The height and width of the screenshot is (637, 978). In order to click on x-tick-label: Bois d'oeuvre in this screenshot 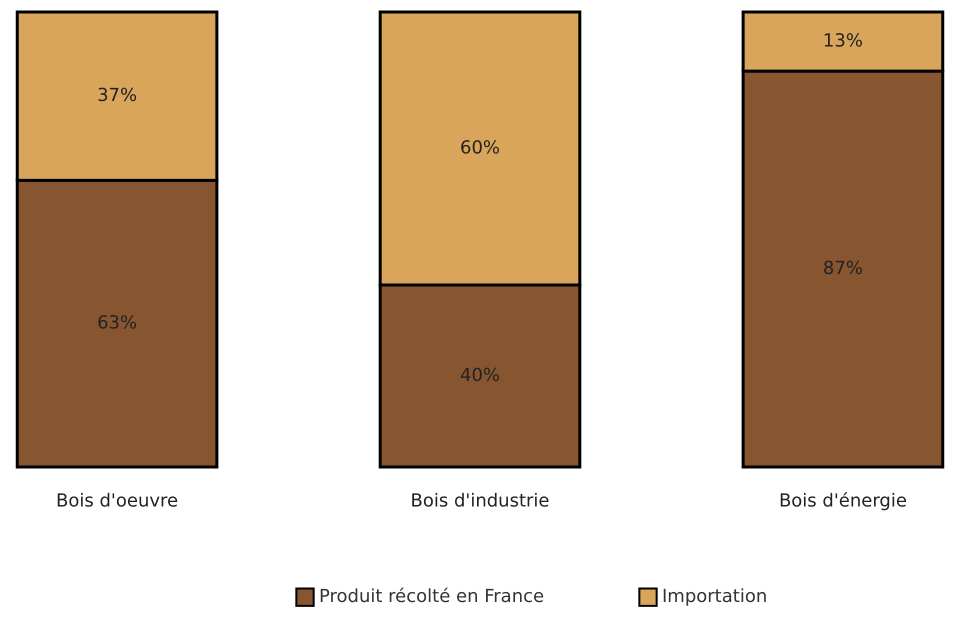, I will do `click(117, 501)`.